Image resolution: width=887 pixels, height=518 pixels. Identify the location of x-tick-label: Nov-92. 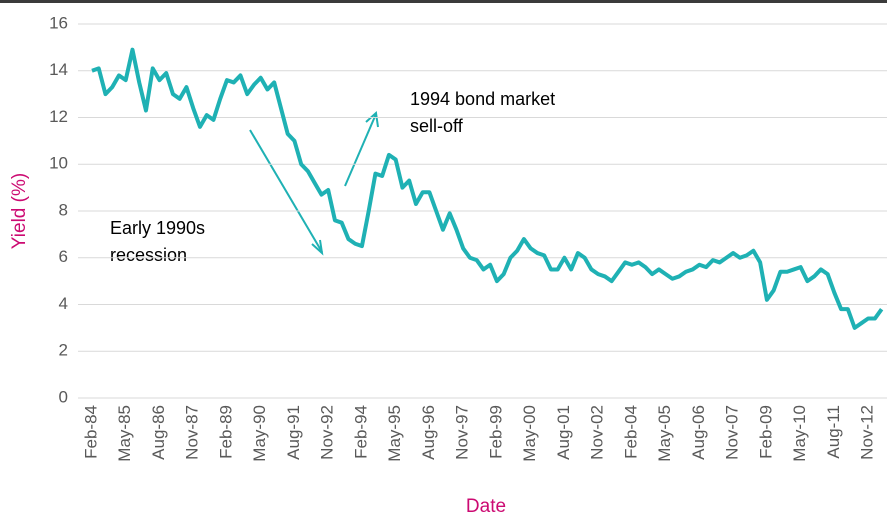
(327, 432).